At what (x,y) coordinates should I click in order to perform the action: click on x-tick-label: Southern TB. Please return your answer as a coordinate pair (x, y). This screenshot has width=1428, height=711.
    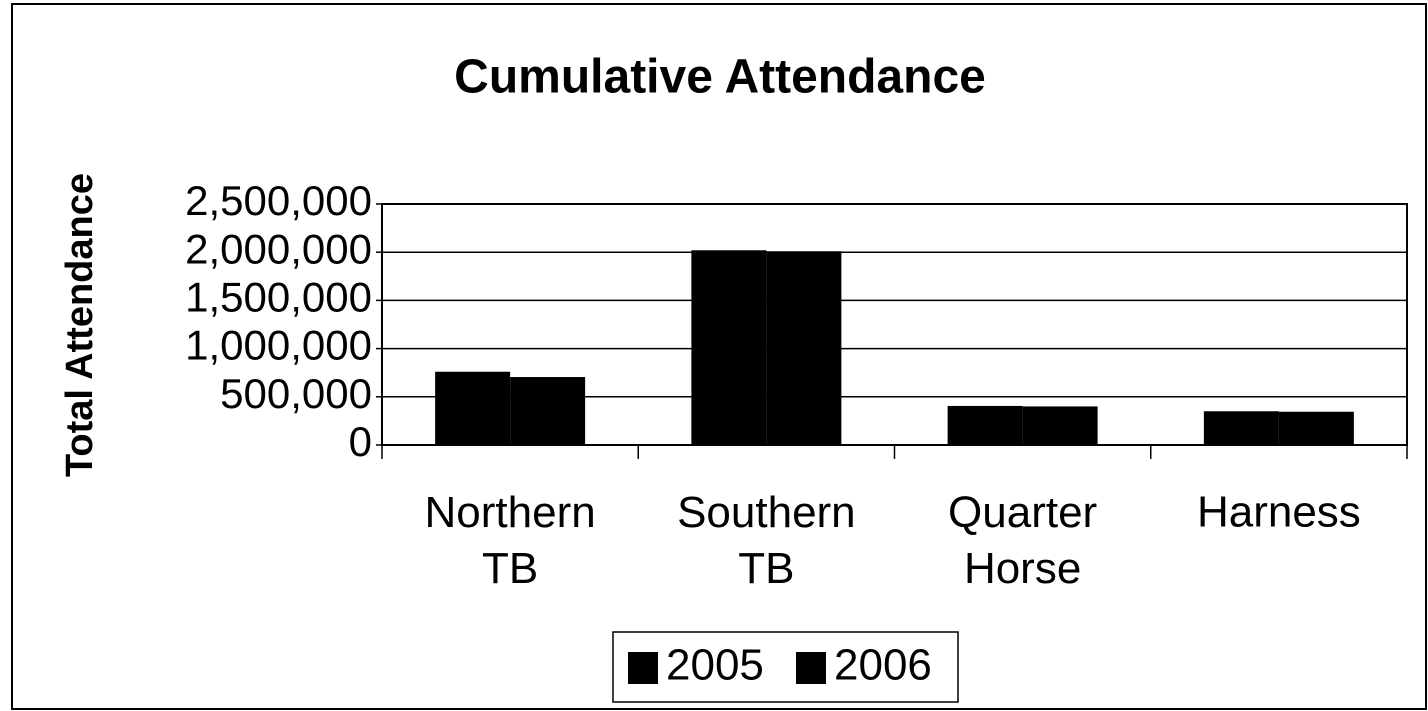
    Looking at the image, I should click on (766, 540).